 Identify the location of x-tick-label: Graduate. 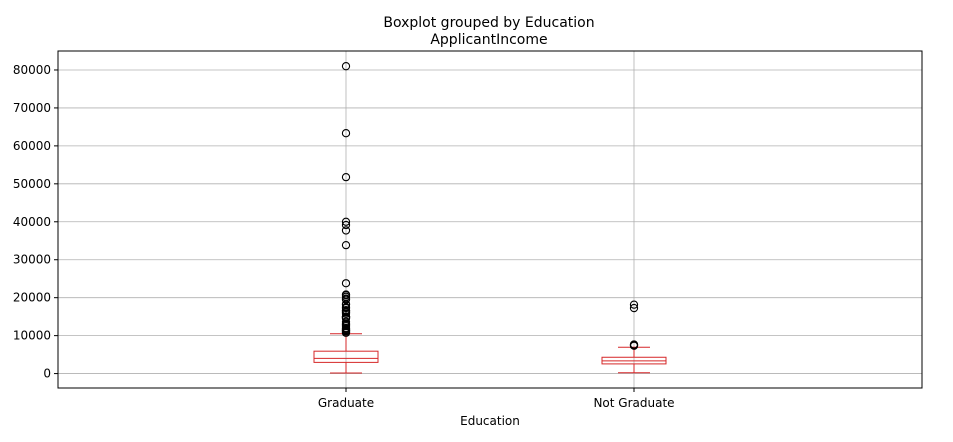
(346, 403).